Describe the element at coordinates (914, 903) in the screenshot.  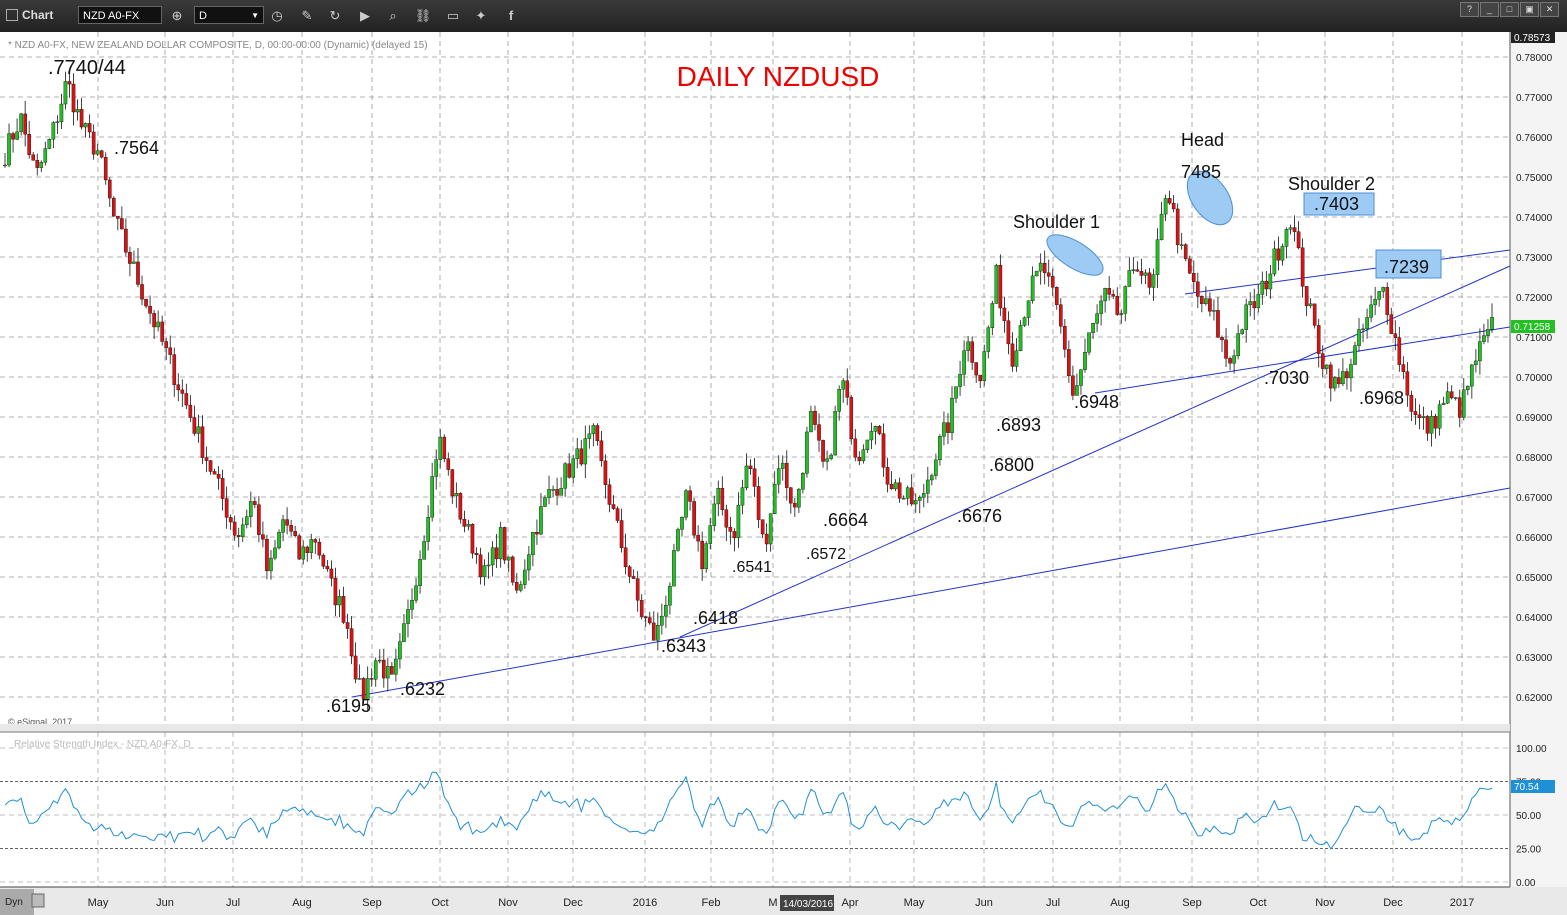
I see `x-tick-label: May` at that location.